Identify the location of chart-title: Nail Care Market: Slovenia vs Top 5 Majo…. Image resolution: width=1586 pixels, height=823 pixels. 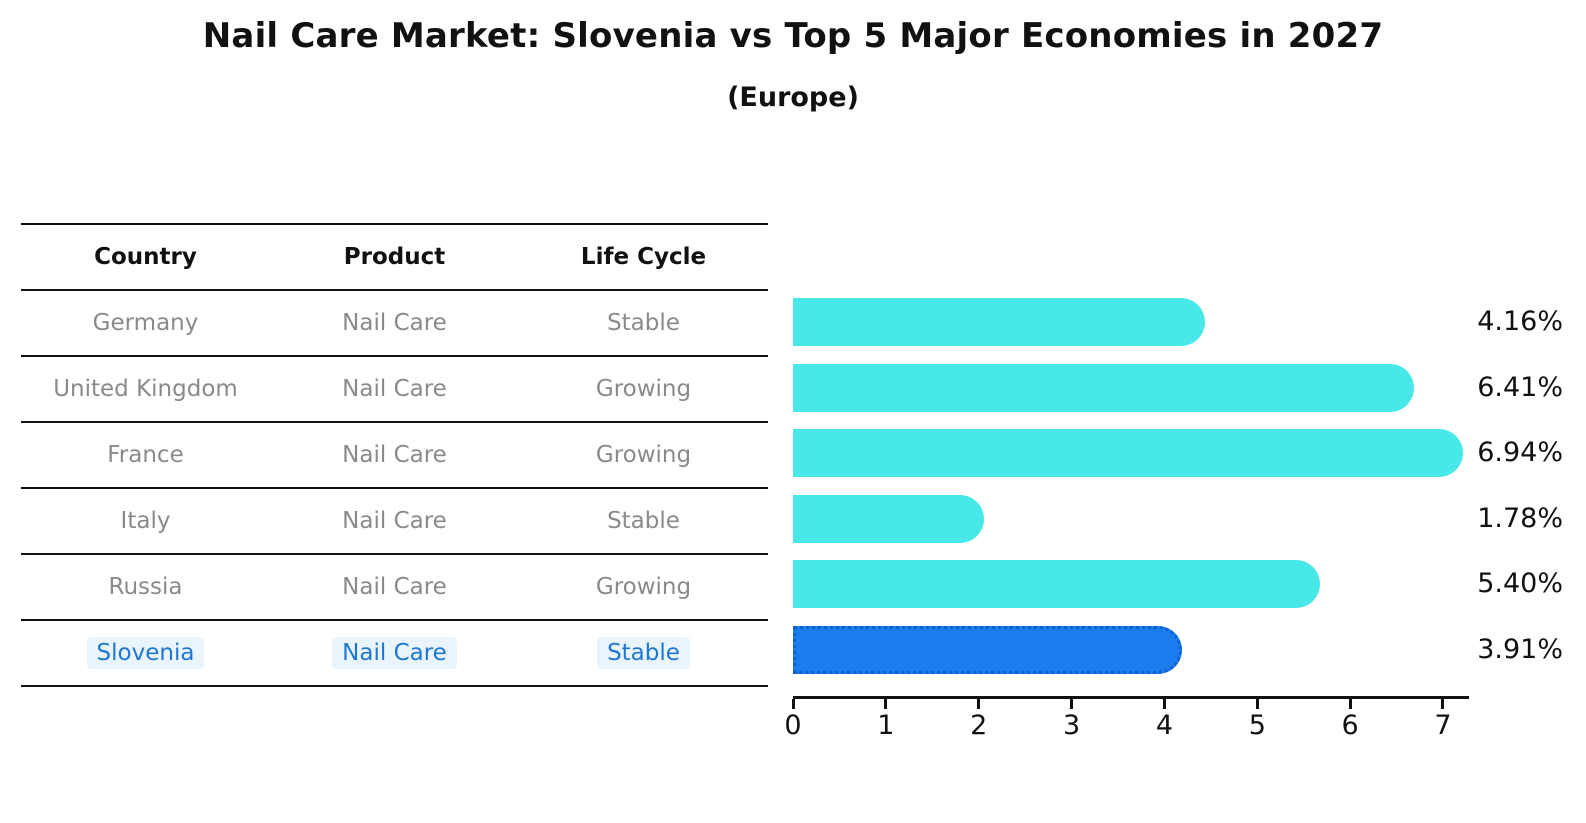
(793, 36).